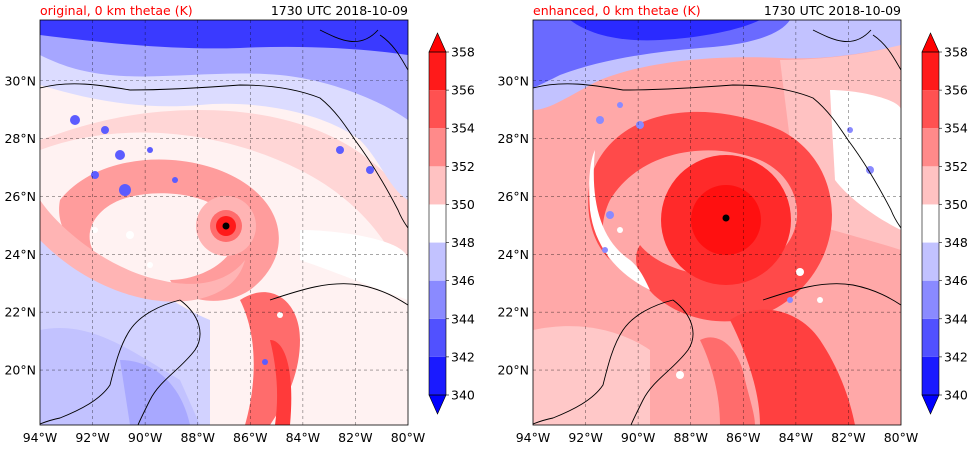 The width and height of the screenshot is (972, 449). I want to click on right-storm-center, so click(726, 218).